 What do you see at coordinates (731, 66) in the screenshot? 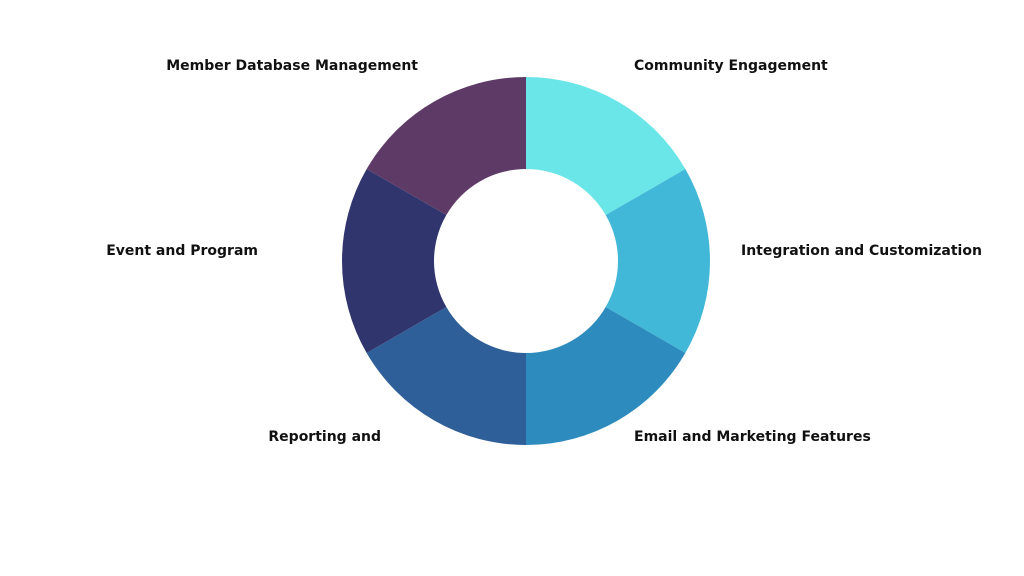
I see `segment-label: Community Engagement` at bounding box center [731, 66].